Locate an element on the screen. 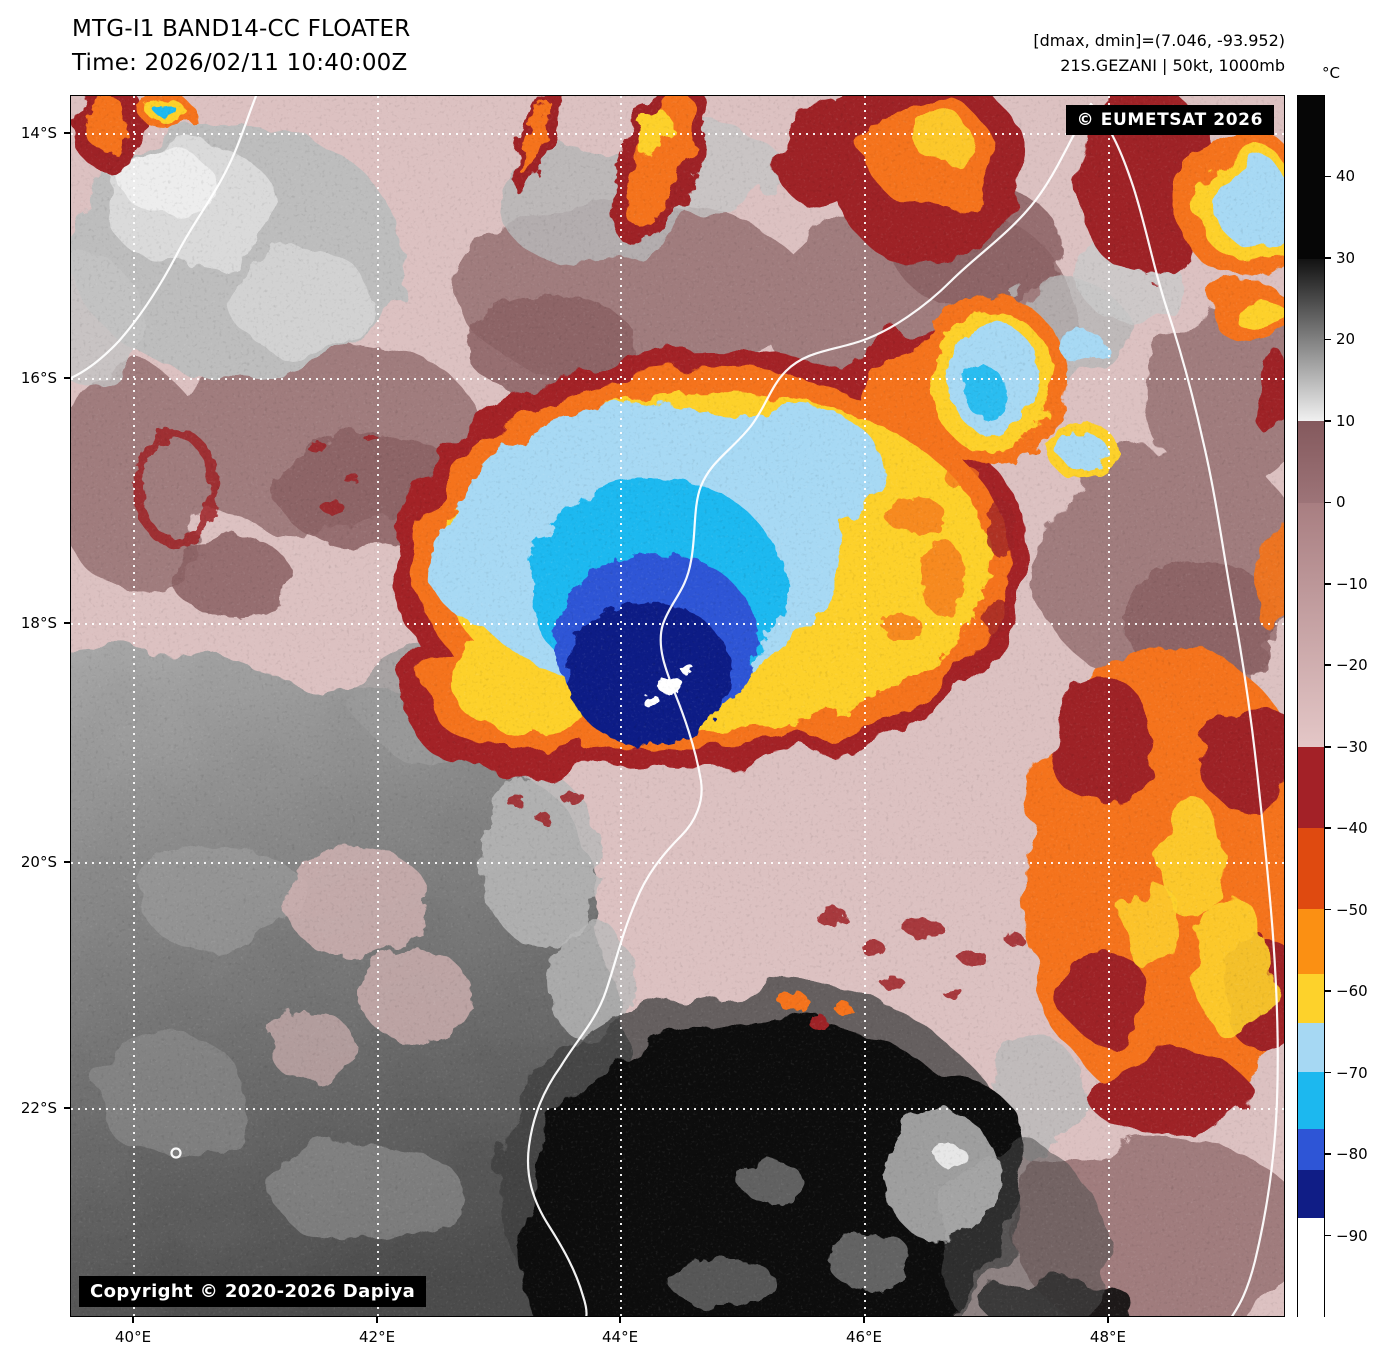 The image size is (1388, 1359). colorbar-unit-label: °C is located at coordinates (1331, 73).